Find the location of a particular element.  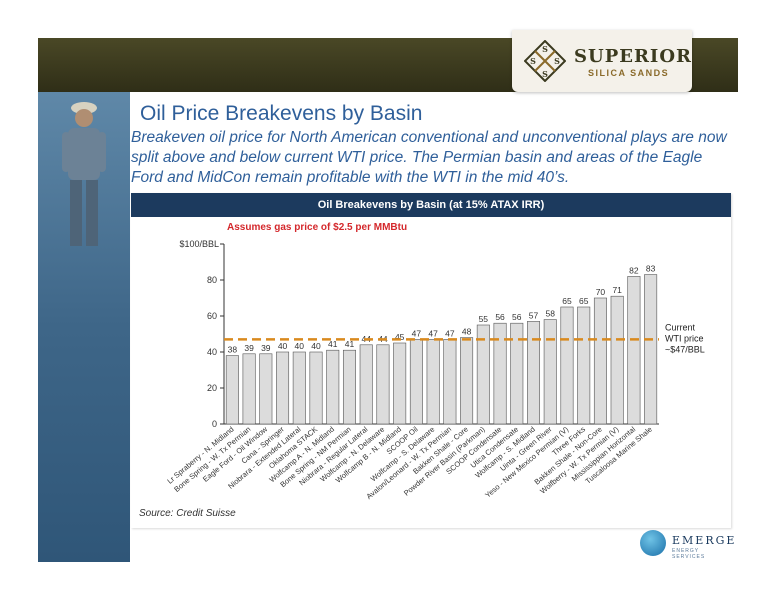

bar-value-label: 38 is located at coordinates (233, 350).